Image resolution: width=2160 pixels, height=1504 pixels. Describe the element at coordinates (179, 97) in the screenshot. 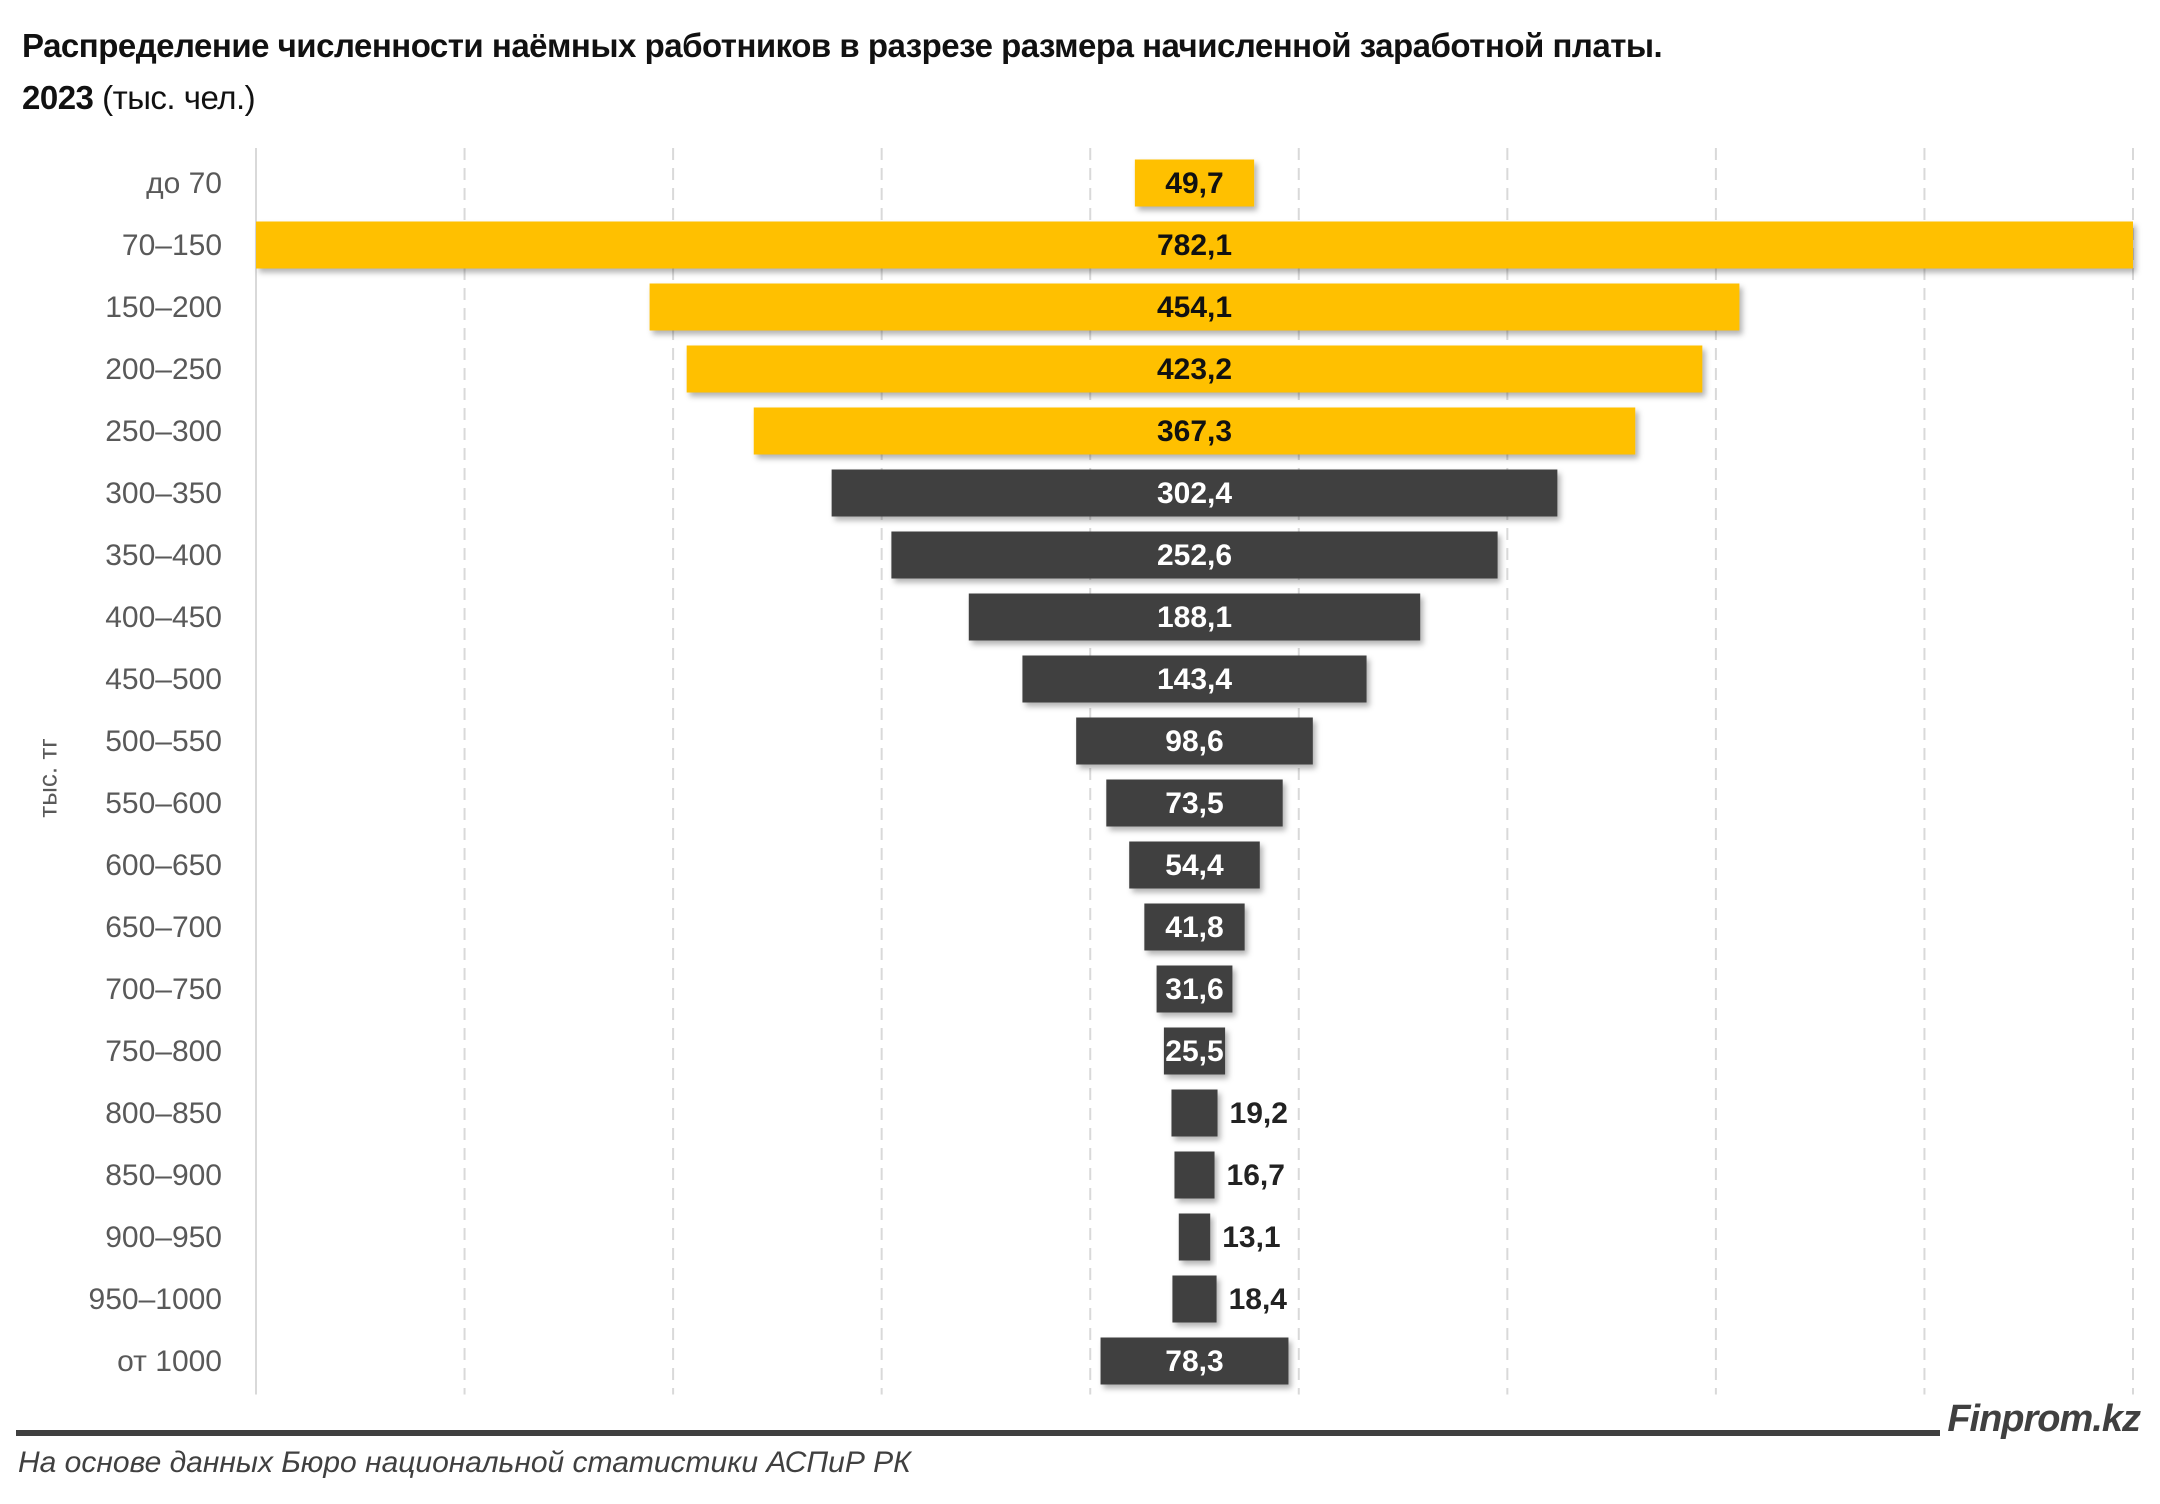

I see `title-unit: (тыс. чел.)` at that location.